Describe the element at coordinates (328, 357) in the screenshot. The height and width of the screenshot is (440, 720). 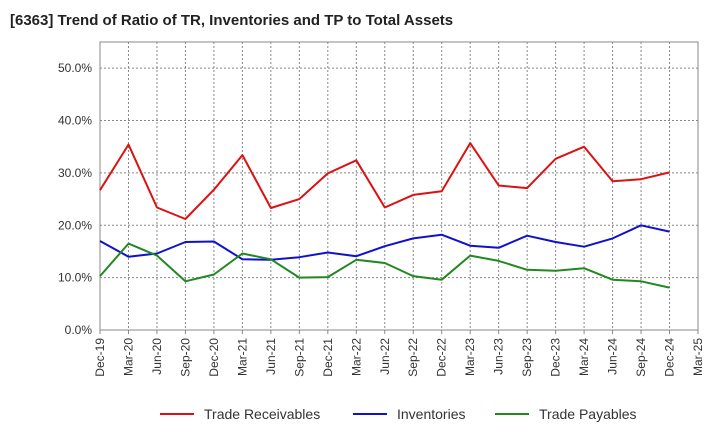
I see `x-tick-label: Dec-21` at that location.